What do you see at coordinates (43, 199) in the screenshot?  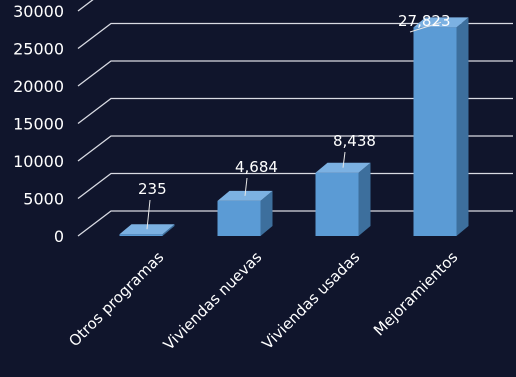 I see `y-tick-label-5000: 5000` at bounding box center [43, 199].